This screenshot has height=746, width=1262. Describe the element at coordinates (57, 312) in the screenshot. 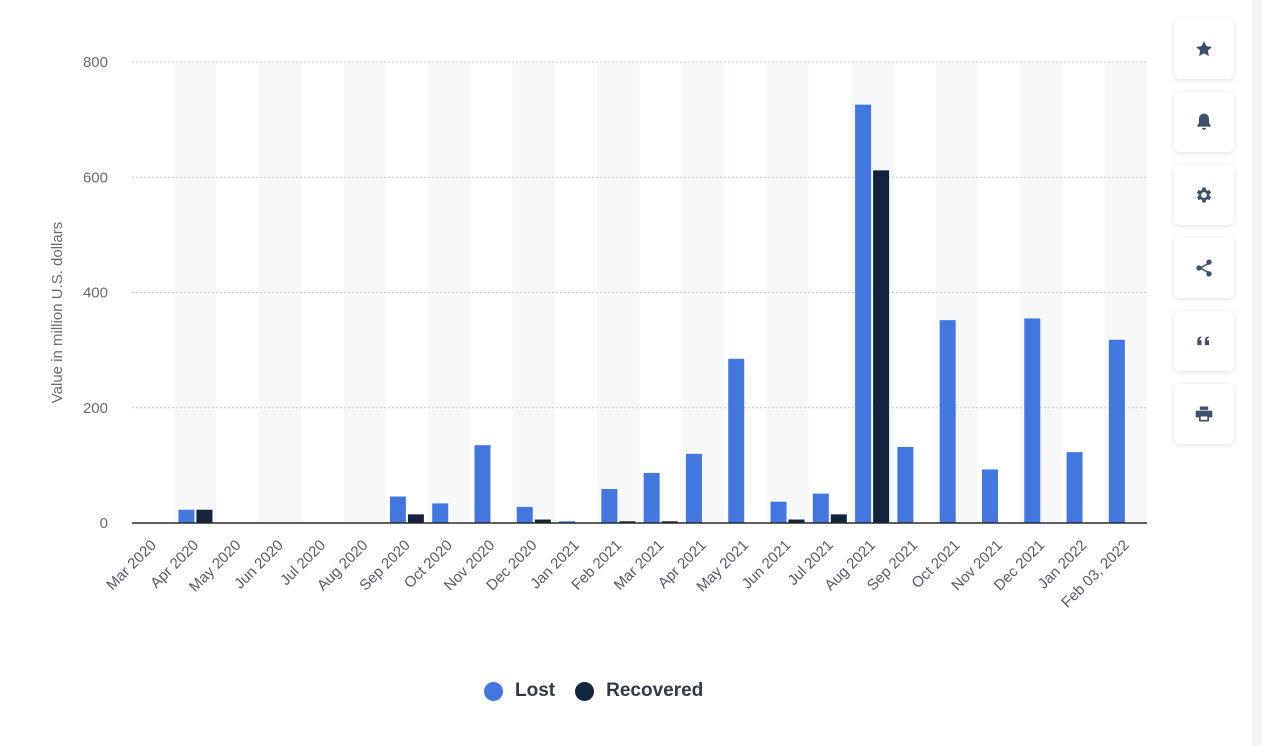

I see `y-axis-title: Value in million U.S. dollars` at that location.